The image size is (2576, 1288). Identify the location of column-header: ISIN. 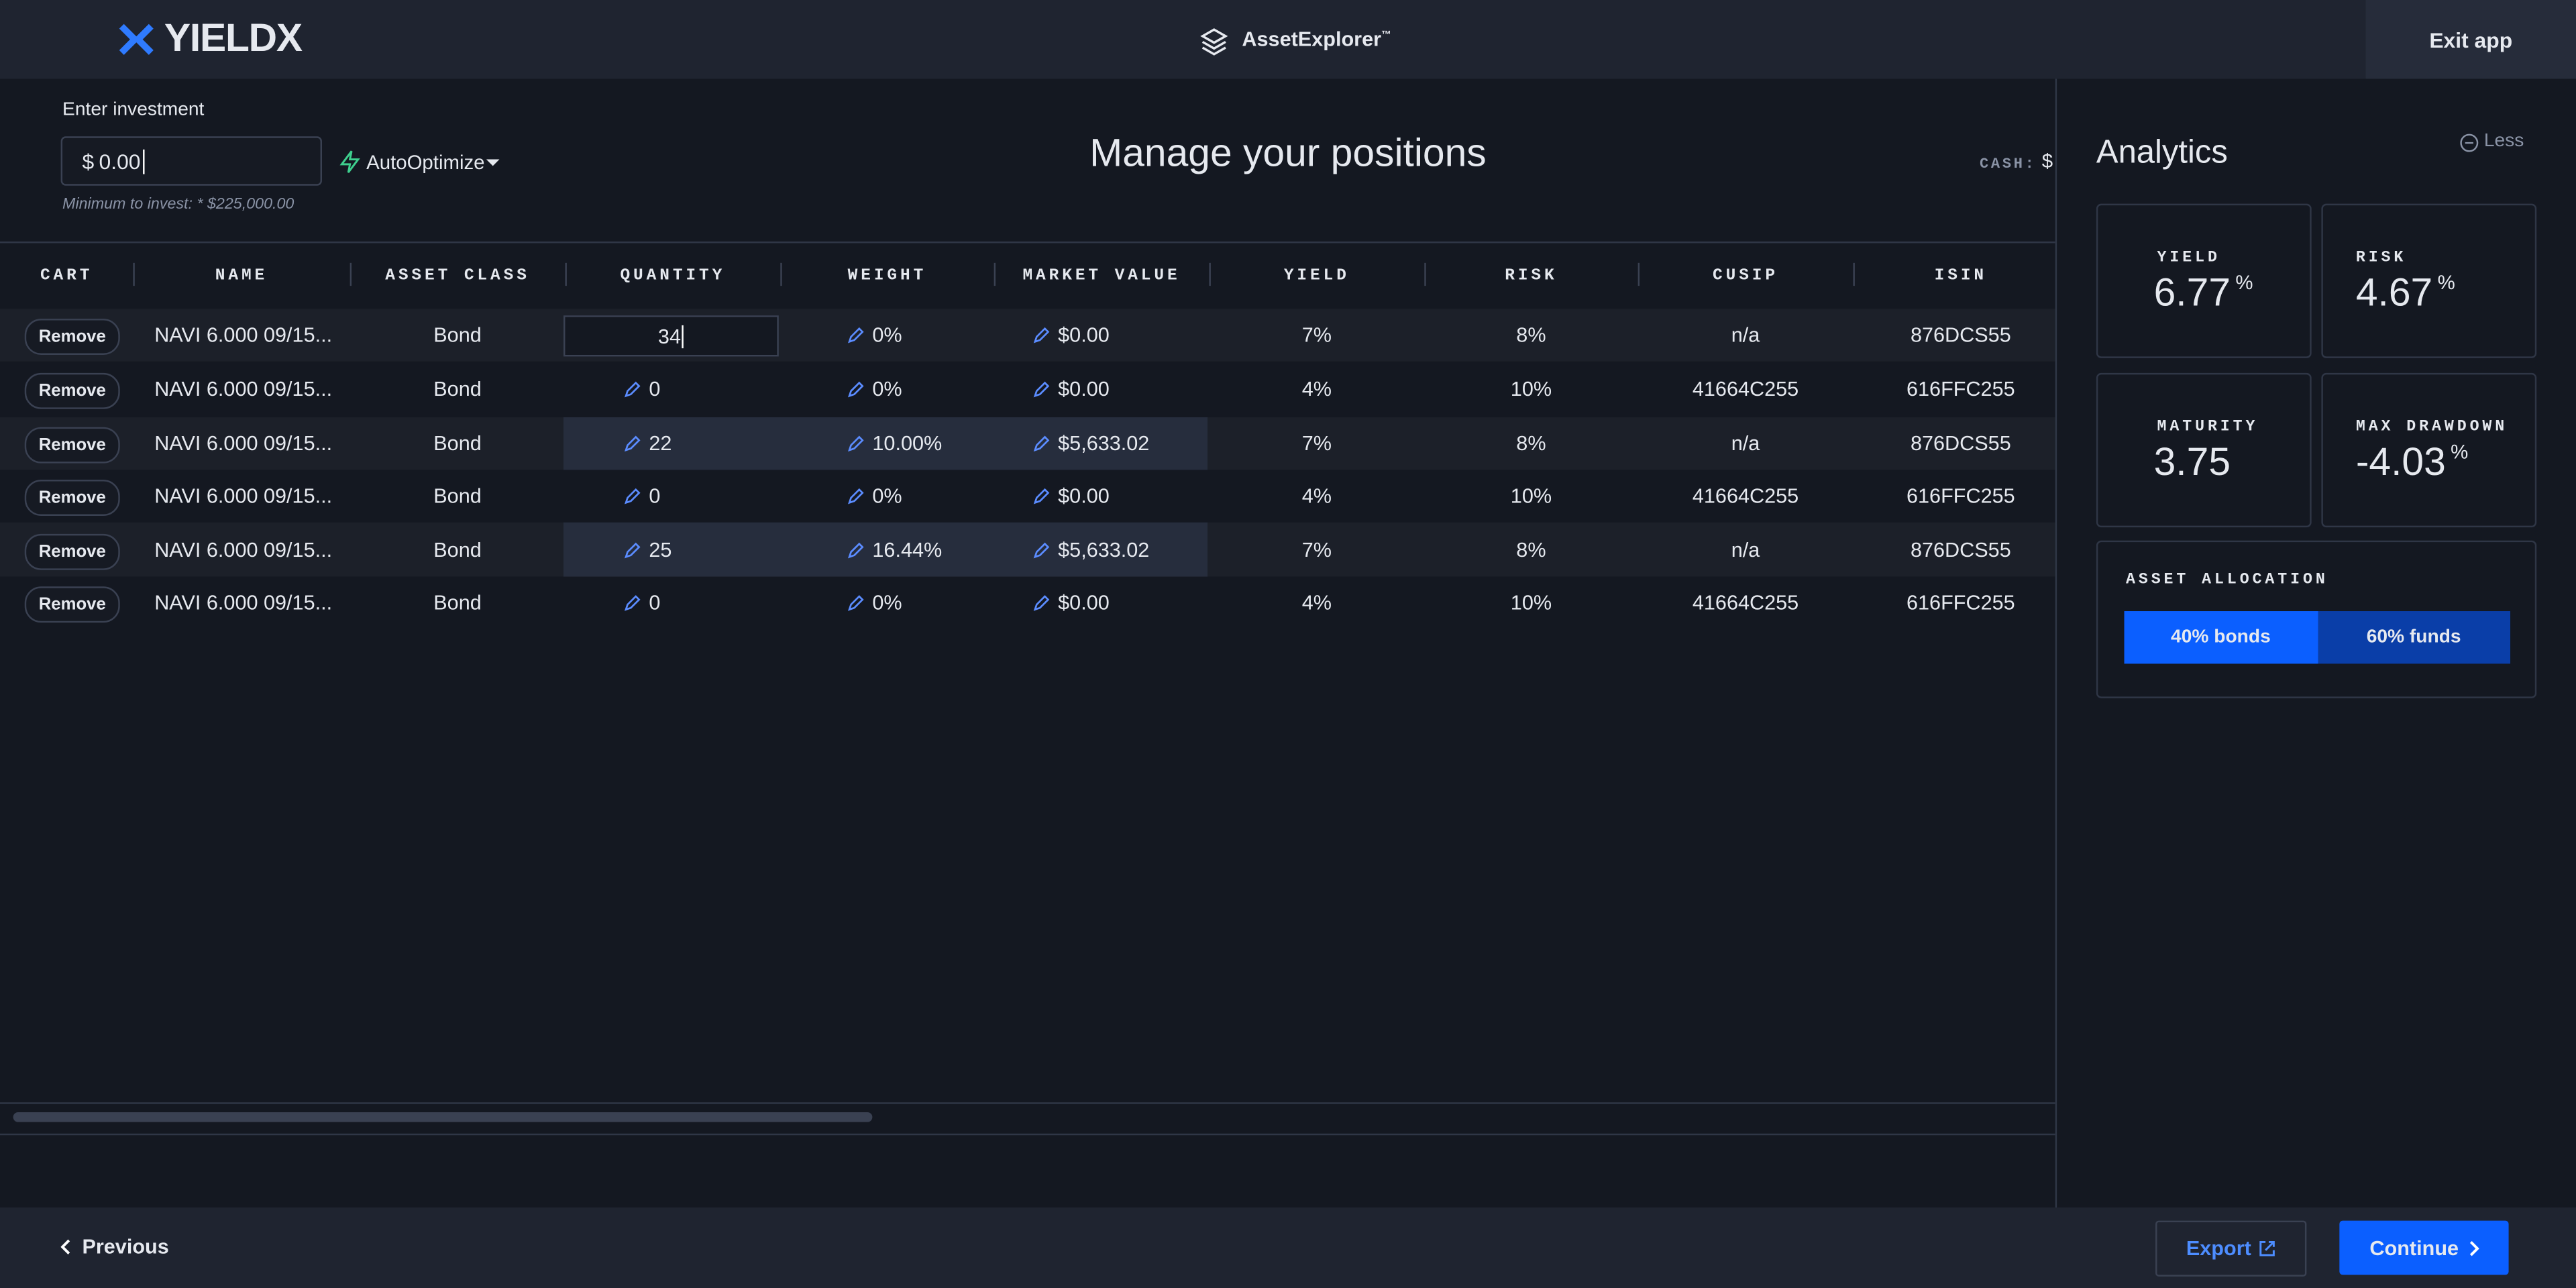
(1961, 275).